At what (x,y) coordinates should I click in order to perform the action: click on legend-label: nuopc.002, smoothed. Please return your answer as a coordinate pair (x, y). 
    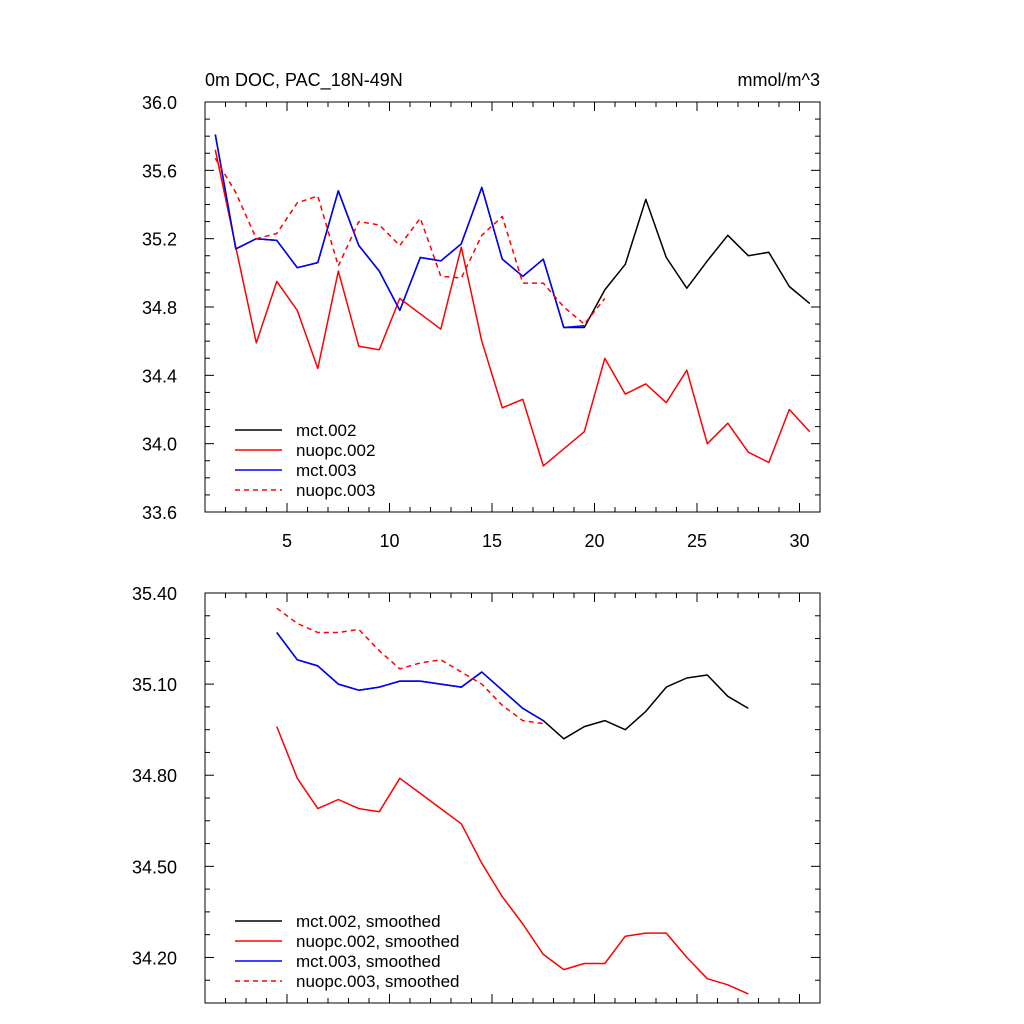
    Looking at the image, I should click on (378, 941).